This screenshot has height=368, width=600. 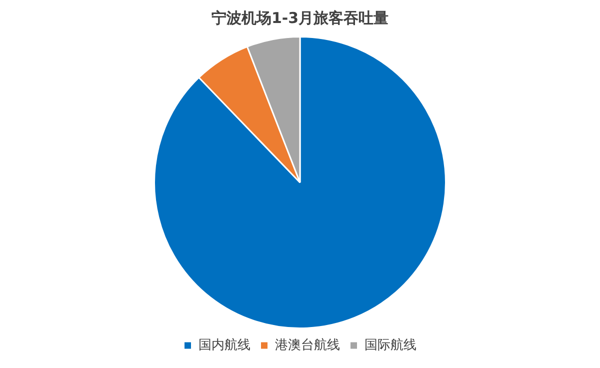 What do you see at coordinates (300, 17) in the screenshot?
I see `chart-title: 宁波机场1-3月旅客吞吐量` at bounding box center [300, 17].